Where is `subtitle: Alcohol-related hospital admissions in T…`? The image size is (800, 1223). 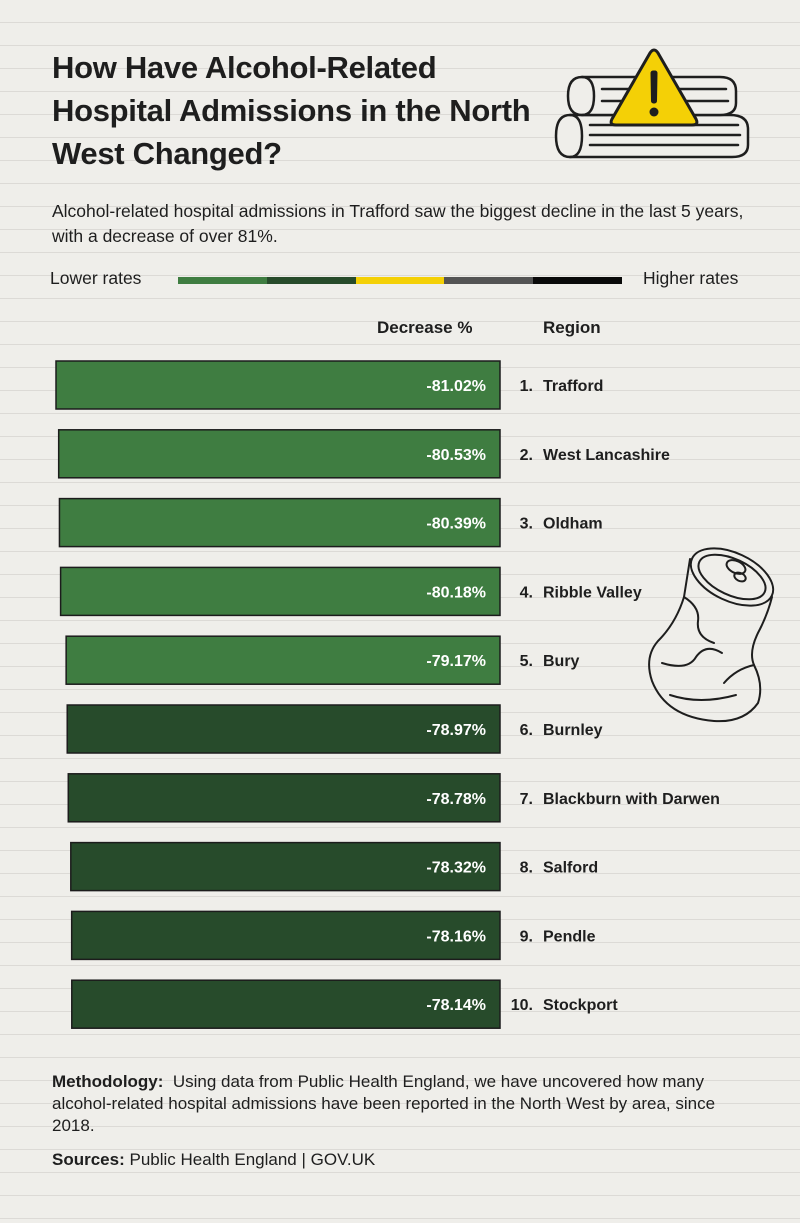
subtitle: Alcohol-related hospital admissions in T… is located at coordinates (398, 223).